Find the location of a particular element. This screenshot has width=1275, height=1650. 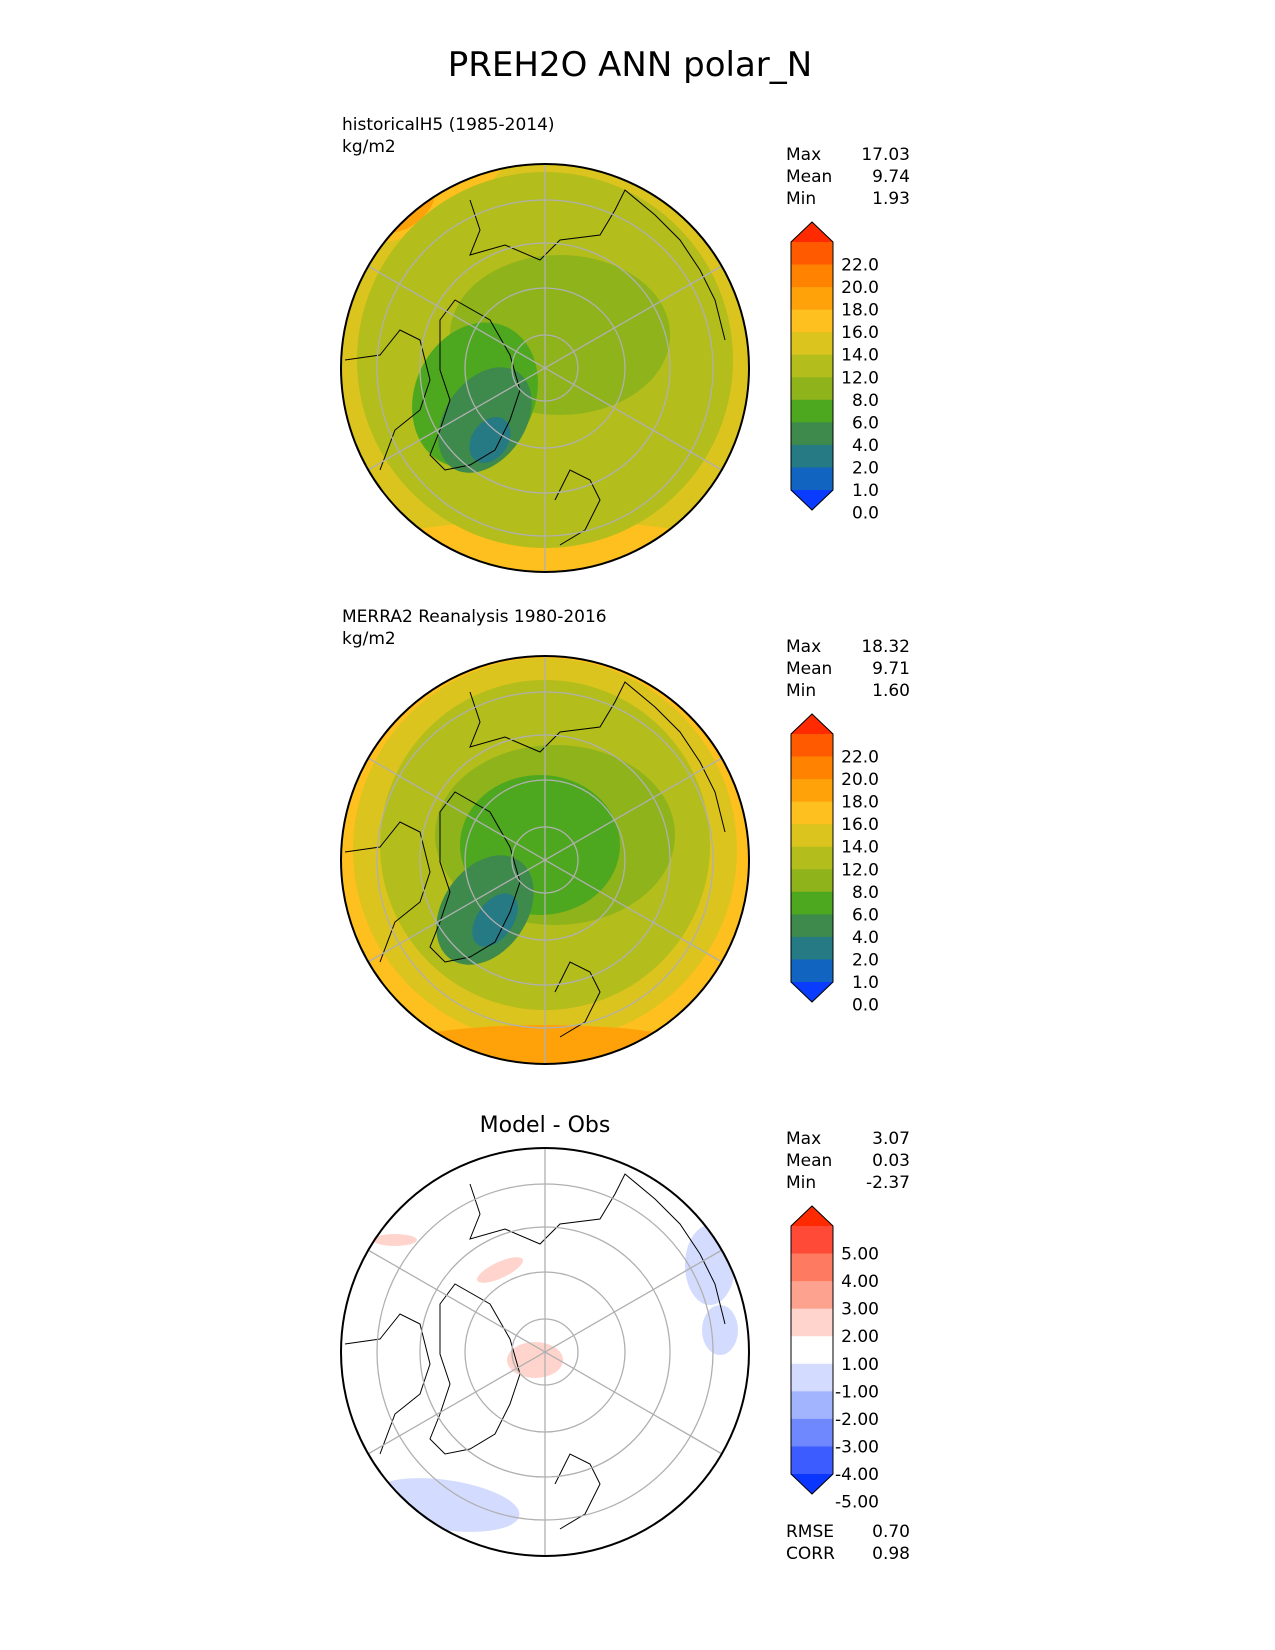

colorbar-tick-label: 4.0 is located at coordinates (865, 446).